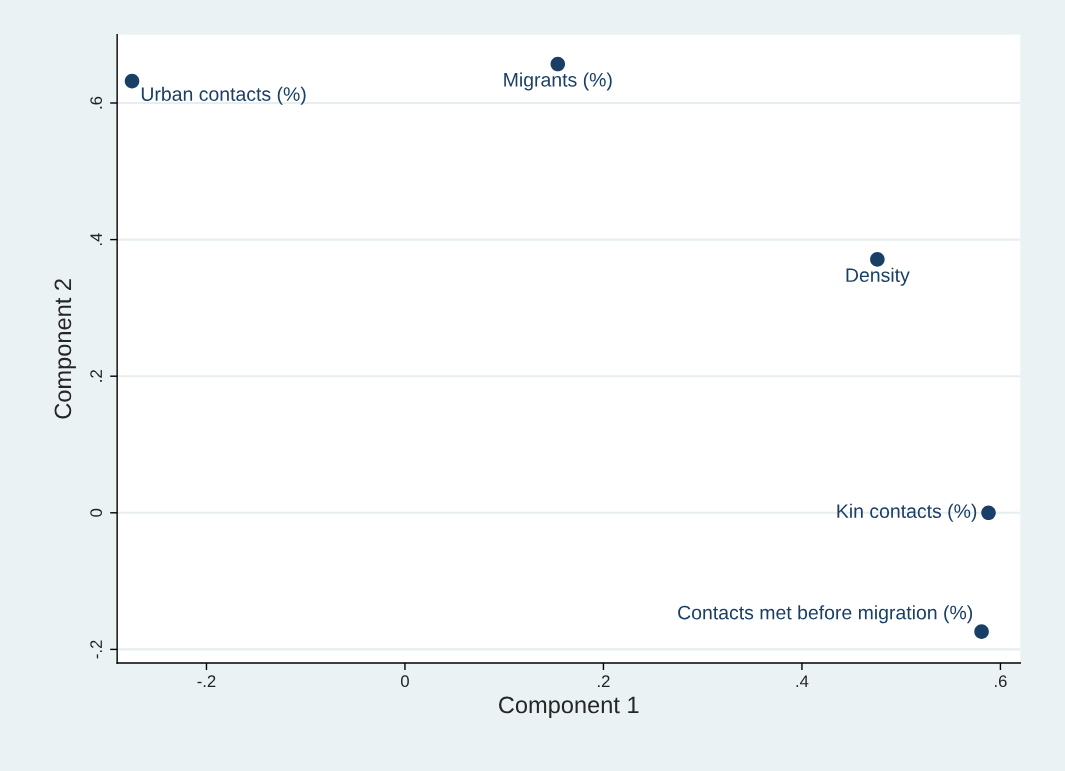 Image resolution: width=1065 pixels, height=771 pixels. What do you see at coordinates (1000, 681) in the screenshot?
I see `x-tick-label: .6` at bounding box center [1000, 681].